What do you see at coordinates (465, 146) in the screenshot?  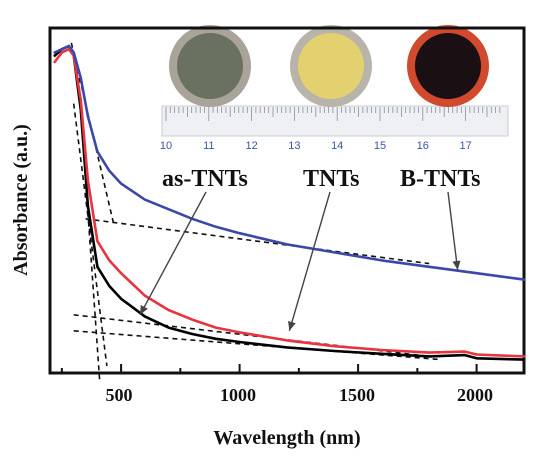 I see `ruler-label: 17` at bounding box center [465, 146].